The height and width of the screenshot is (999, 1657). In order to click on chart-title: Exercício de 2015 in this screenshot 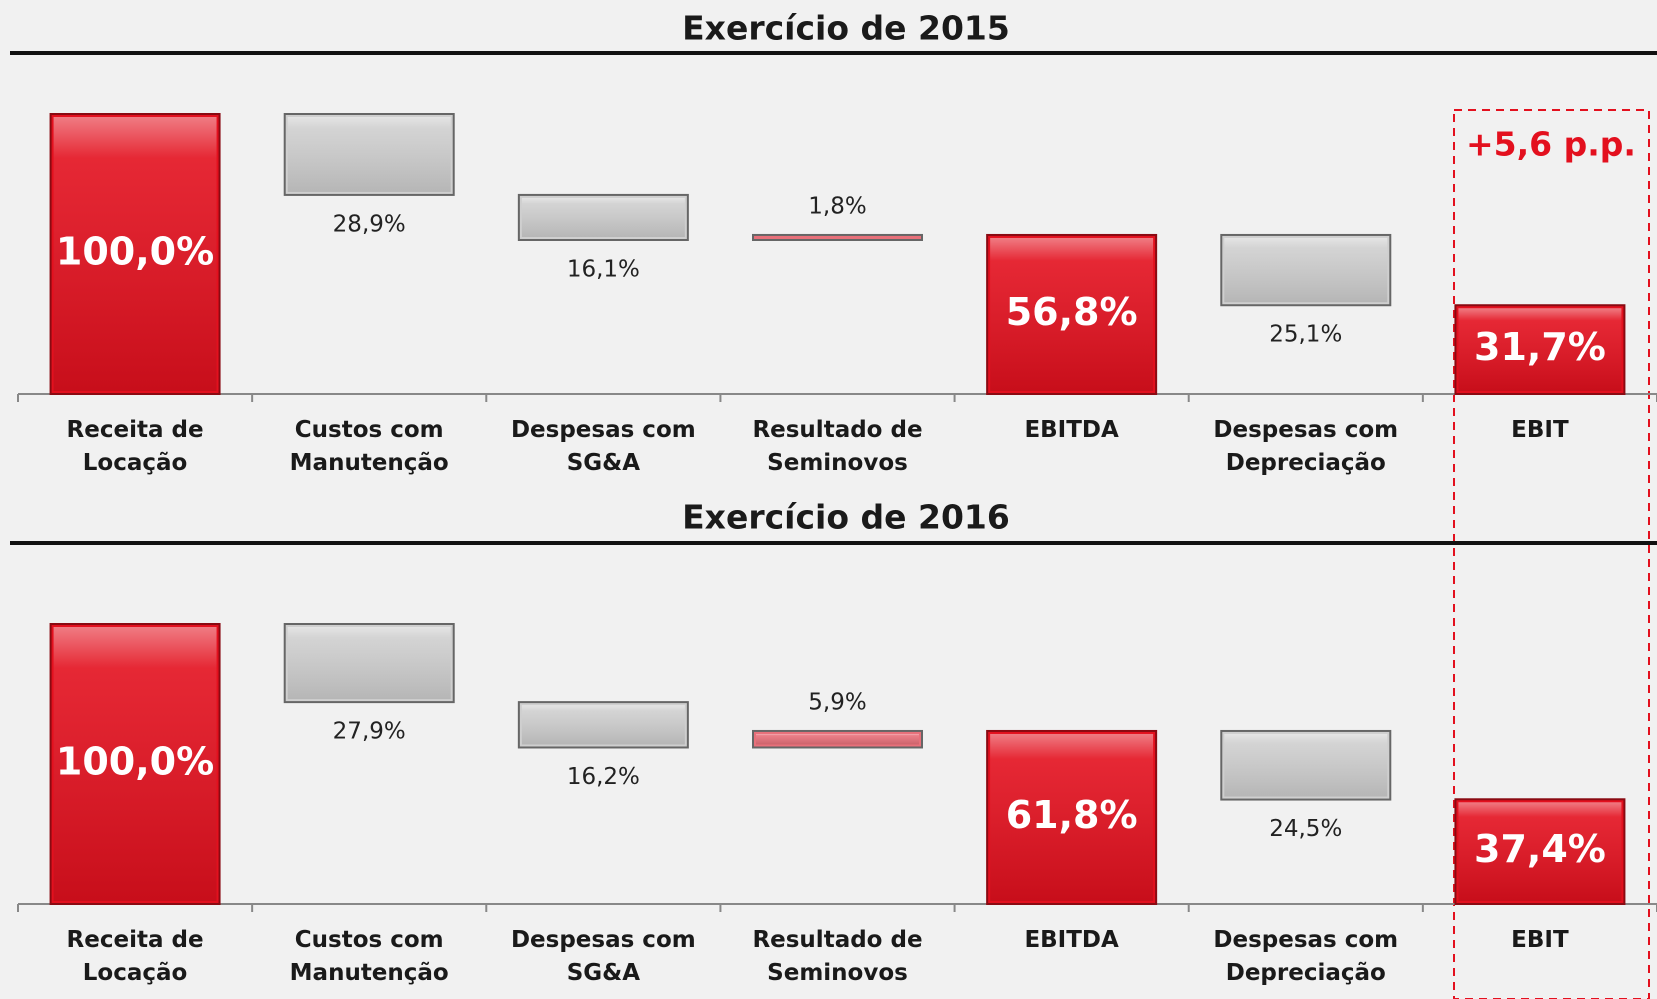, I will do `click(846, 28)`.